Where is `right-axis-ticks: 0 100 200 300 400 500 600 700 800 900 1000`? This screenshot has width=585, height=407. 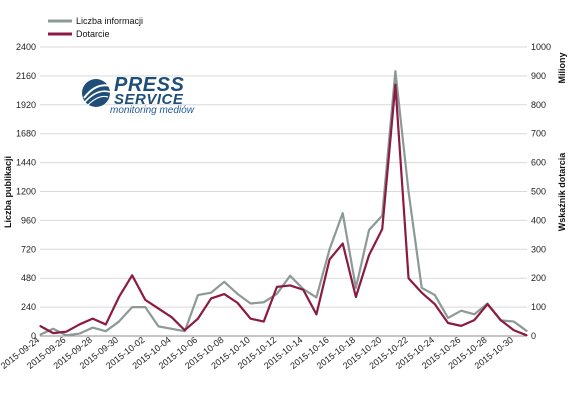
right-axis-ticks: 0 100 200 300 400 500 600 700 800 900 1000 is located at coordinates (541, 191).